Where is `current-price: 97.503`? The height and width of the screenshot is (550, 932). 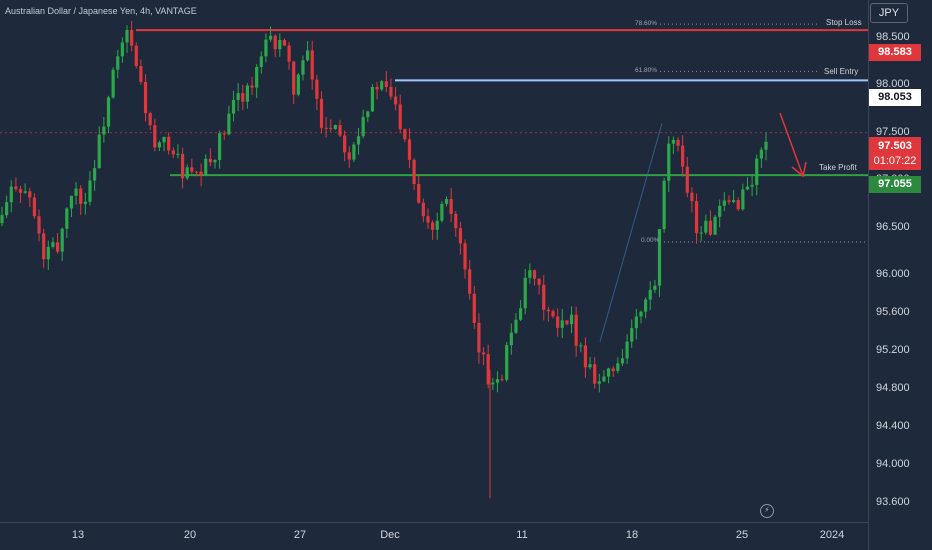
current-price: 97.503 is located at coordinates (895, 146).